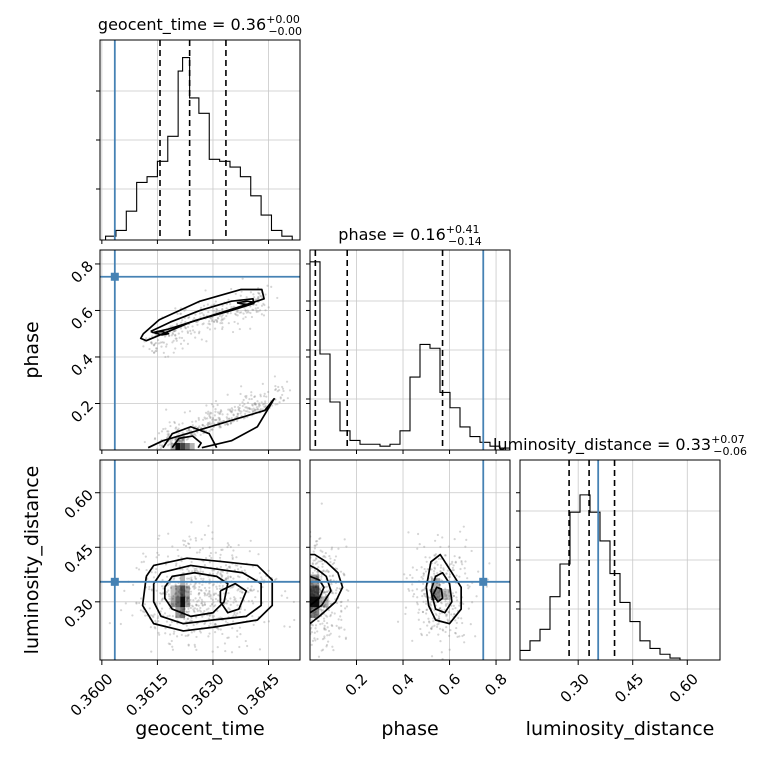 Image resolution: width=760 pixels, height=760 pixels. Describe the element at coordinates (202, 595) in the screenshot. I see `panel-geocent-time-vs-luminosity-distance-scatter` at that location.